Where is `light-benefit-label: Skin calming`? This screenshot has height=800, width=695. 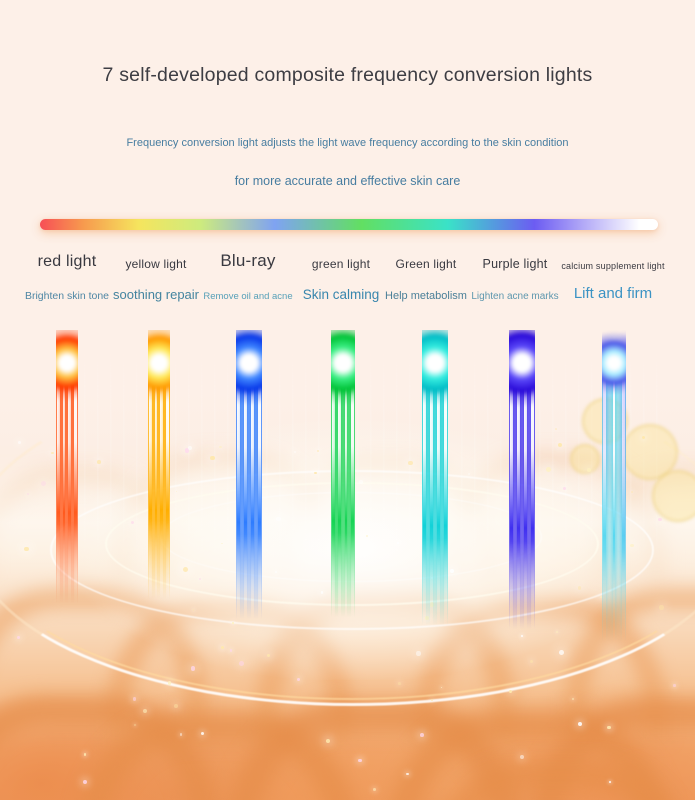 light-benefit-label: Skin calming is located at coordinates (341, 294).